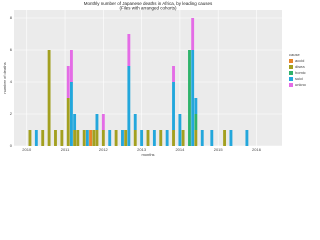 The width and height of the screenshot is (320, 240). Describe the element at coordinates (11, 49) in the screenshot. I see `y-tick-label: 6` at that location.